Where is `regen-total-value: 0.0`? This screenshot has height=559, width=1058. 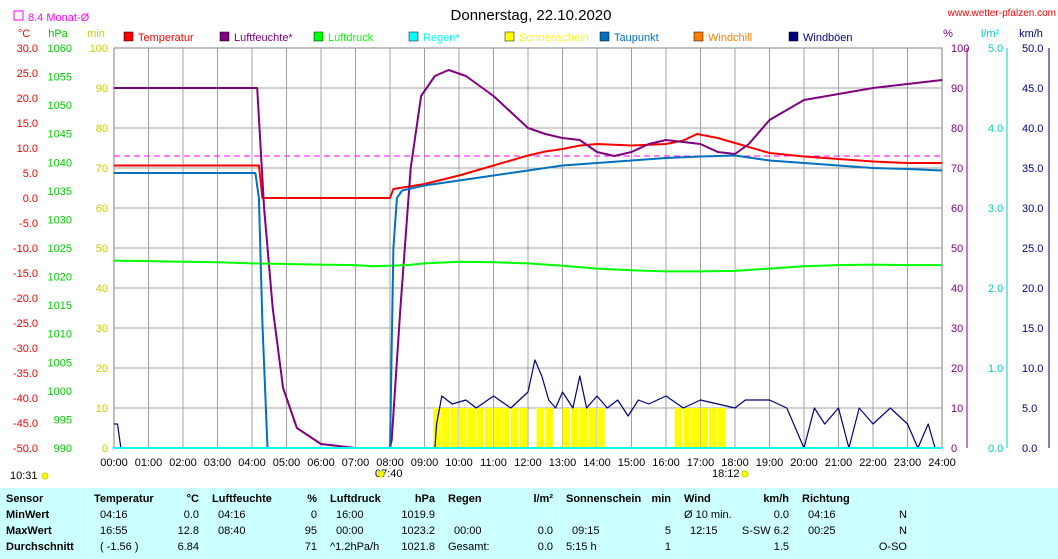
regen-total-value: 0.0 is located at coordinates (545, 547).